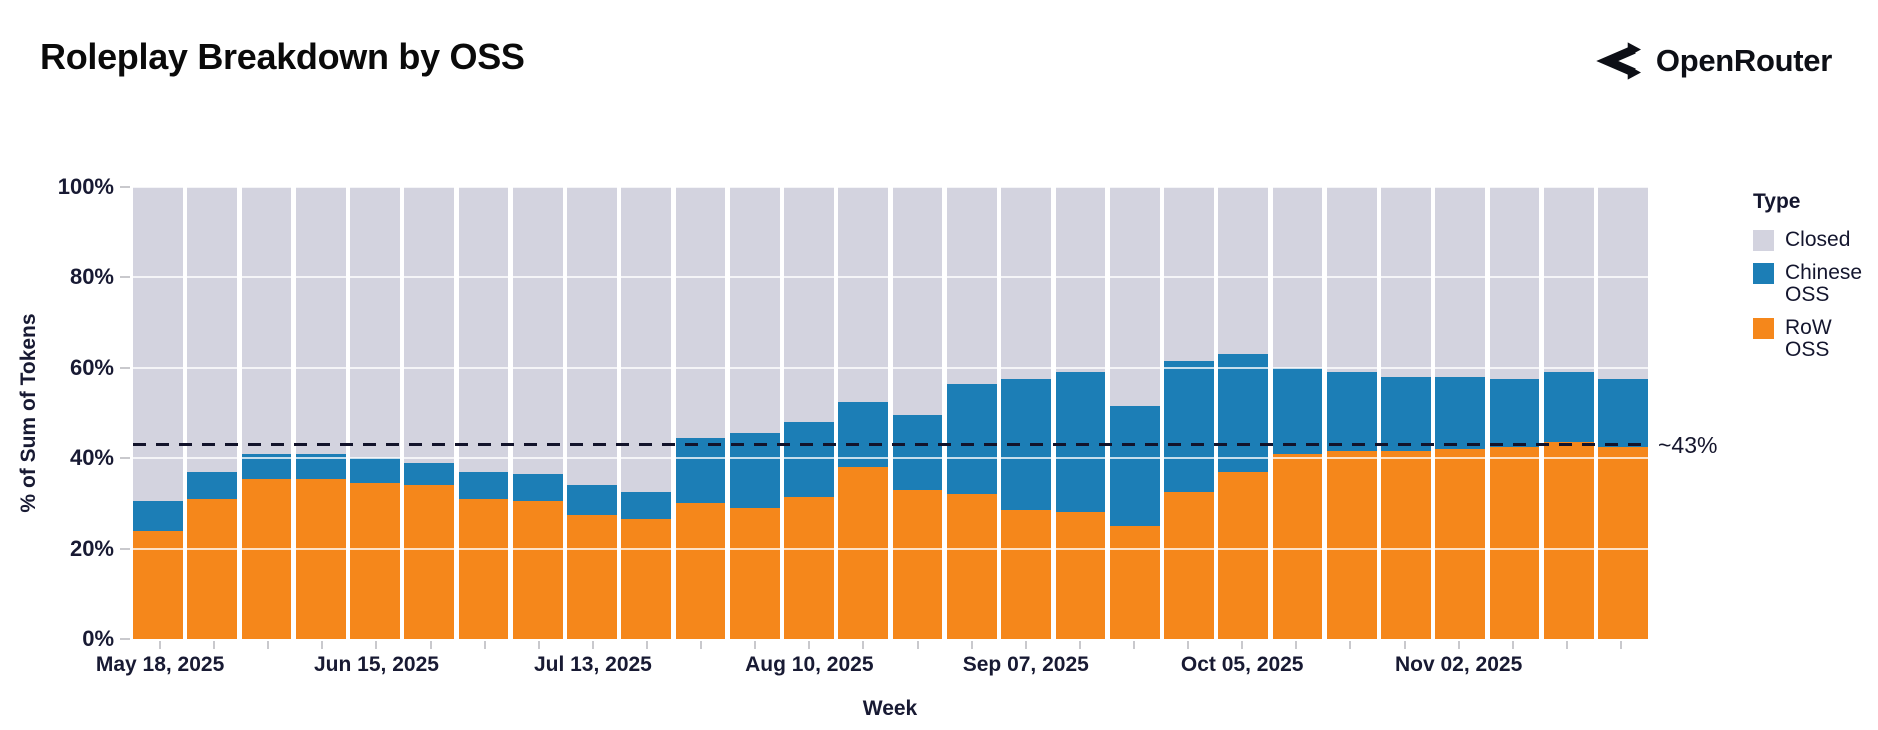 The height and width of the screenshot is (730, 1878). Describe the element at coordinates (917, 413) in the screenshot. I see `bar-week-aug-24-2025` at that location.